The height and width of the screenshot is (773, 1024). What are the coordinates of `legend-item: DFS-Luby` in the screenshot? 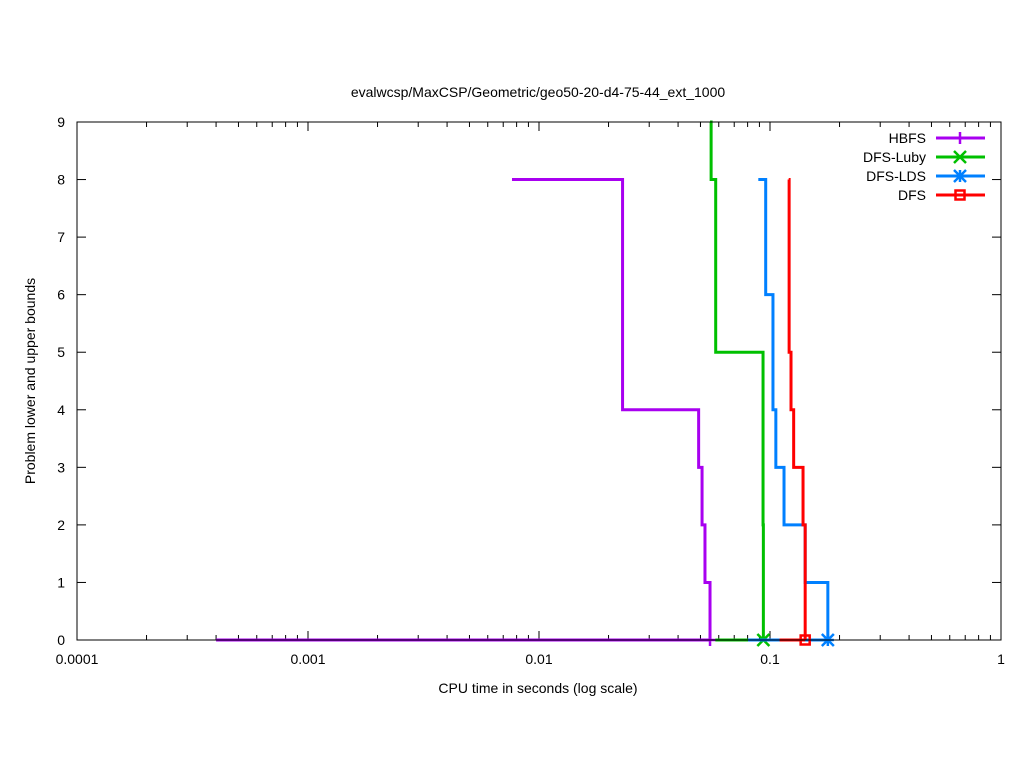 It's located at (924, 157).